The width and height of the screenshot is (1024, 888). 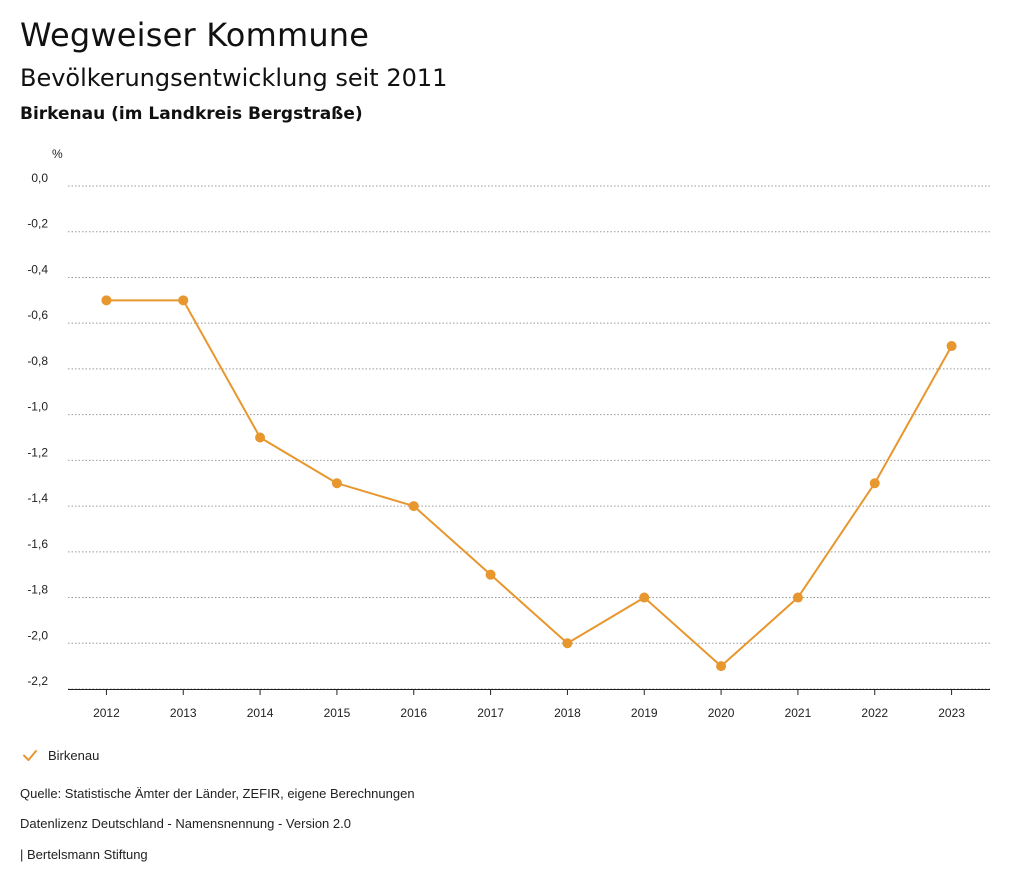 What do you see at coordinates (191, 114) in the screenshot?
I see `region-title: Birkenau (im Landkreis Bergstraße)` at bounding box center [191, 114].